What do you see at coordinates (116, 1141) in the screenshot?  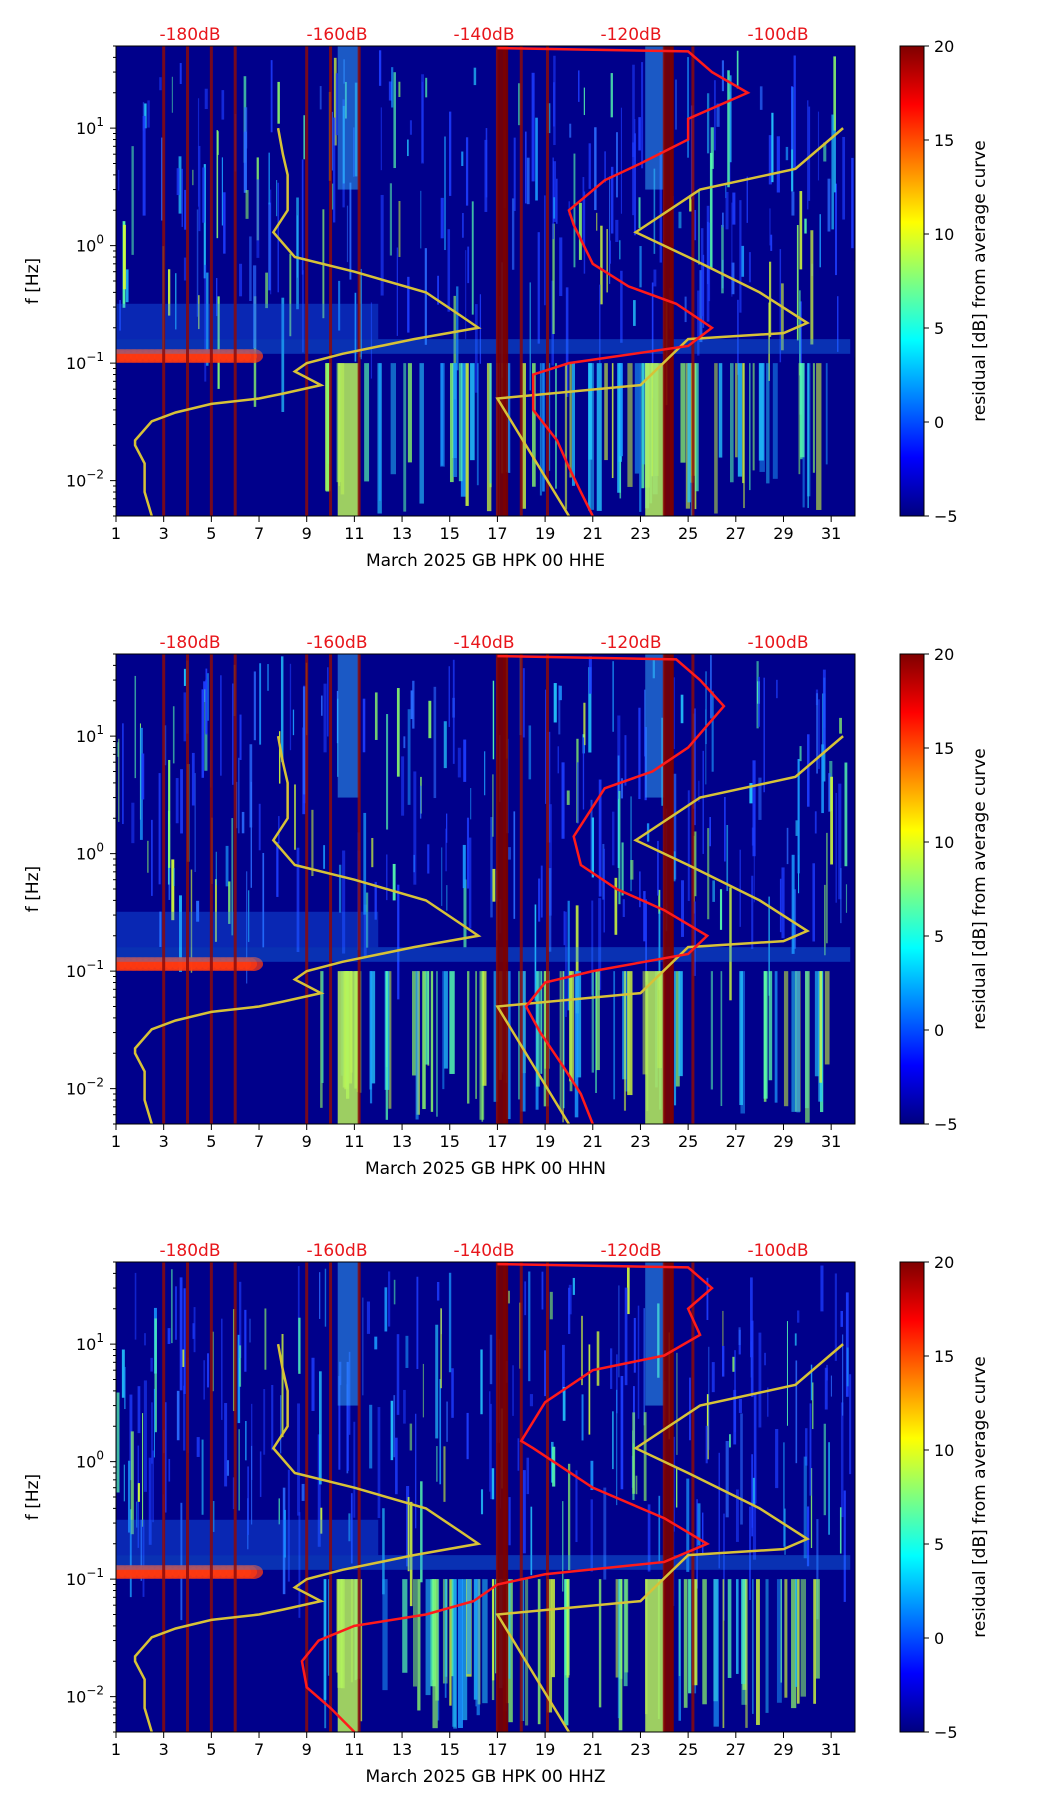 I see `x-tick-label: 1` at bounding box center [116, 1141].